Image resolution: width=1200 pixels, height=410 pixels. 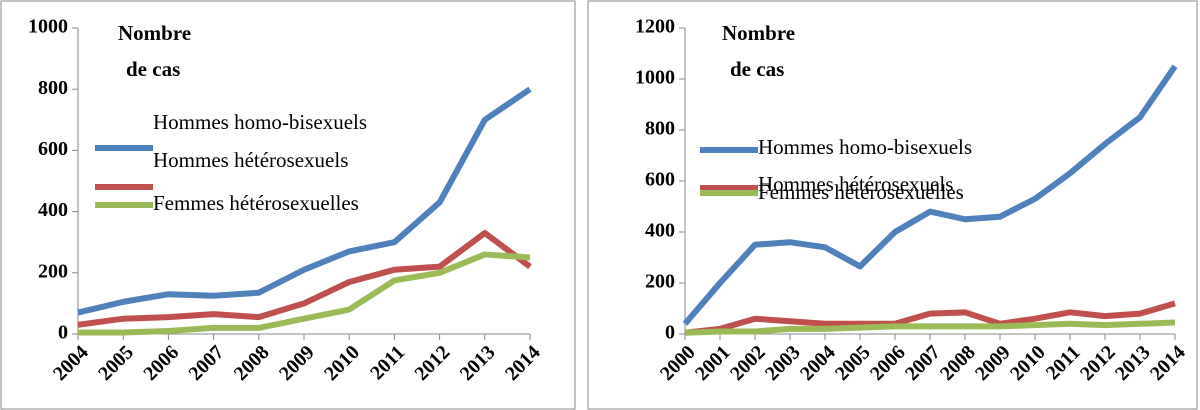 I want to click on y-tick-label: 1200, so click(x=655, y=27).